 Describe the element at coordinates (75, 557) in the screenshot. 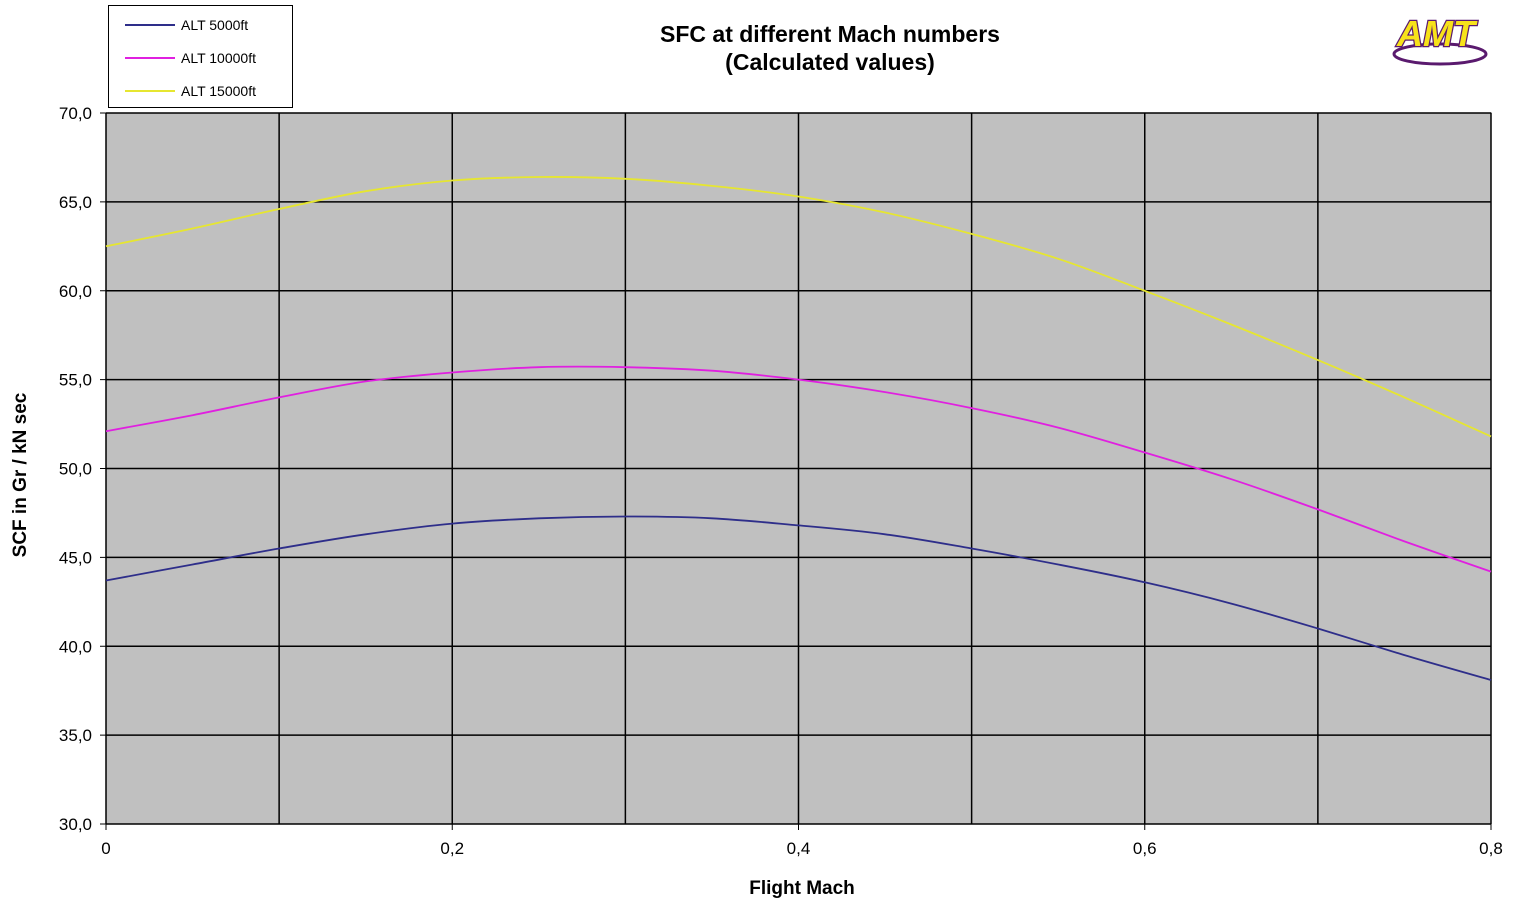

I see `y-tick-label: 45,0` at that location.